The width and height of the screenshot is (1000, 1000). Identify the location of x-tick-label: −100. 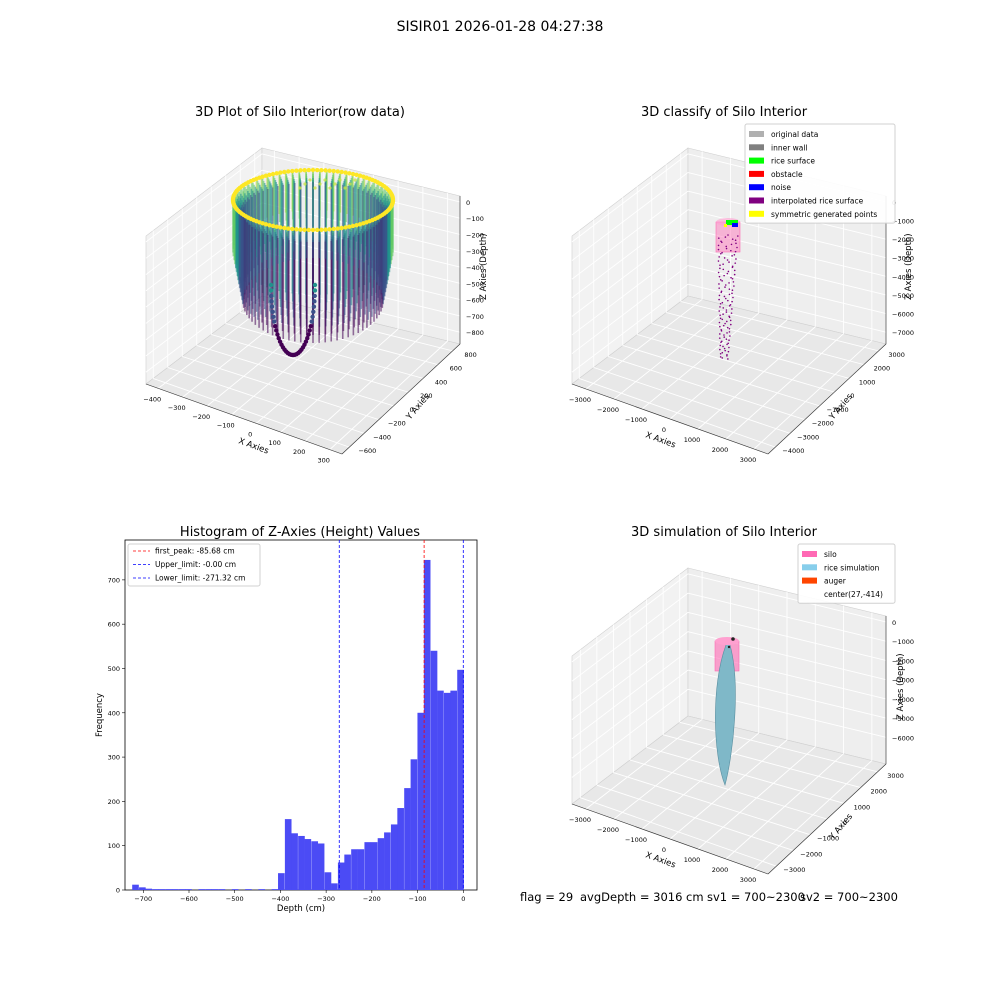
(226, 426).